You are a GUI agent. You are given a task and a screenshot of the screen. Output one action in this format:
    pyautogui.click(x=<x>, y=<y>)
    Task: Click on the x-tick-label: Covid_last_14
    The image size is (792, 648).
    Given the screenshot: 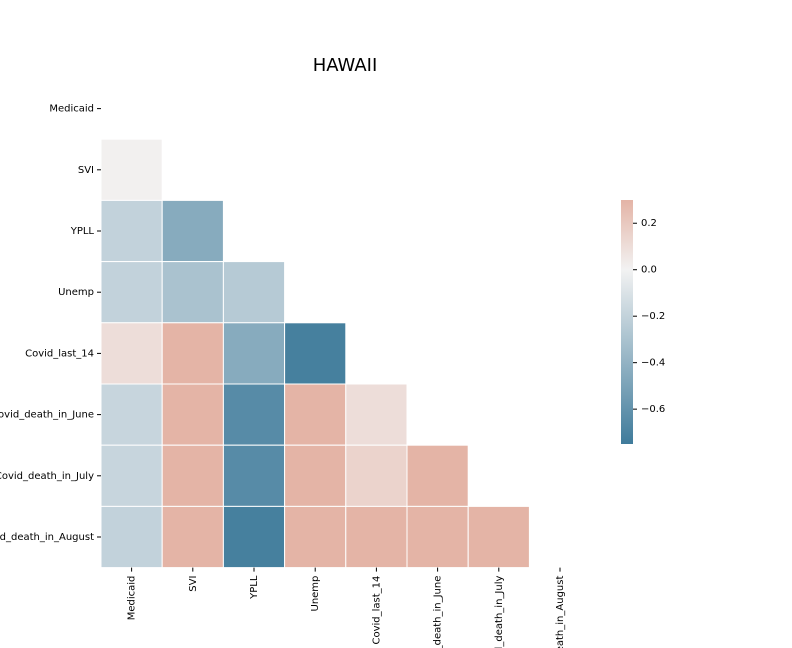 What is the action you would take?
    pyautogui.click(x=376, y=610)
    